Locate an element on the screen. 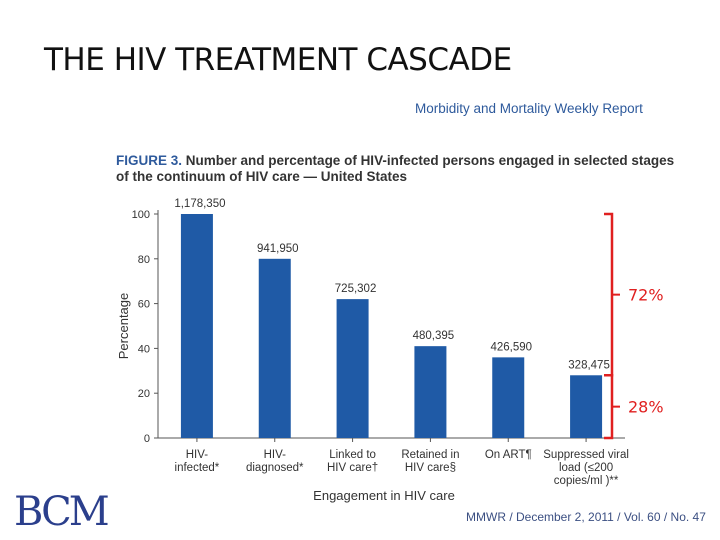 This screenshot has height=540, width=720. figure-label: FIGURE 3. is located at coordinates (149, 160).